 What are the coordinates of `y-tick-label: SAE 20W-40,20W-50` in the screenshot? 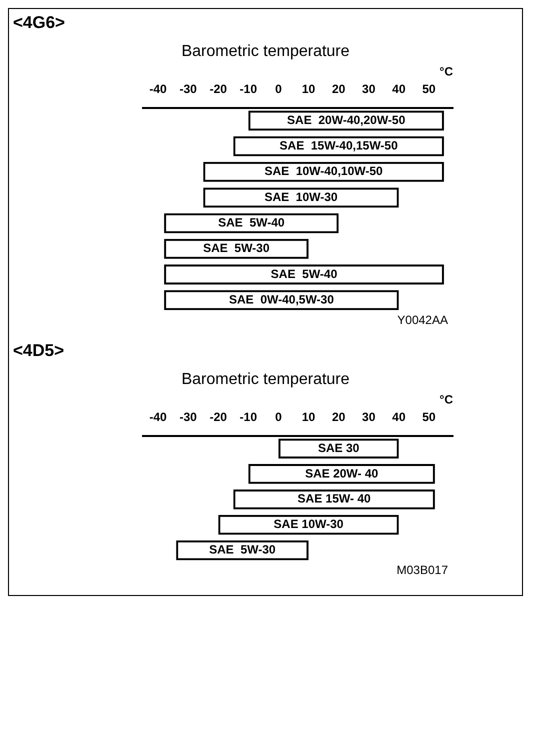 It's located at (346, 119).